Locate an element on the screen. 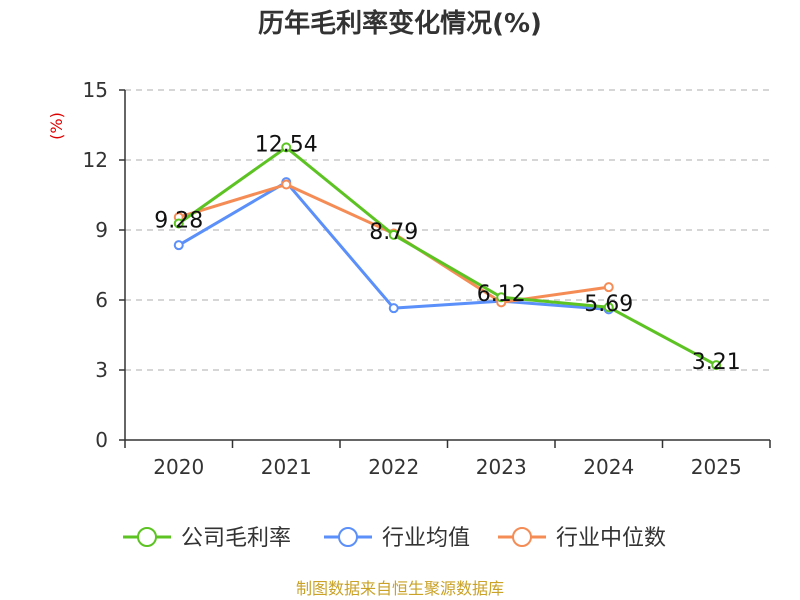  x-tick-label: 2024 is located at coordinates (608, 467).